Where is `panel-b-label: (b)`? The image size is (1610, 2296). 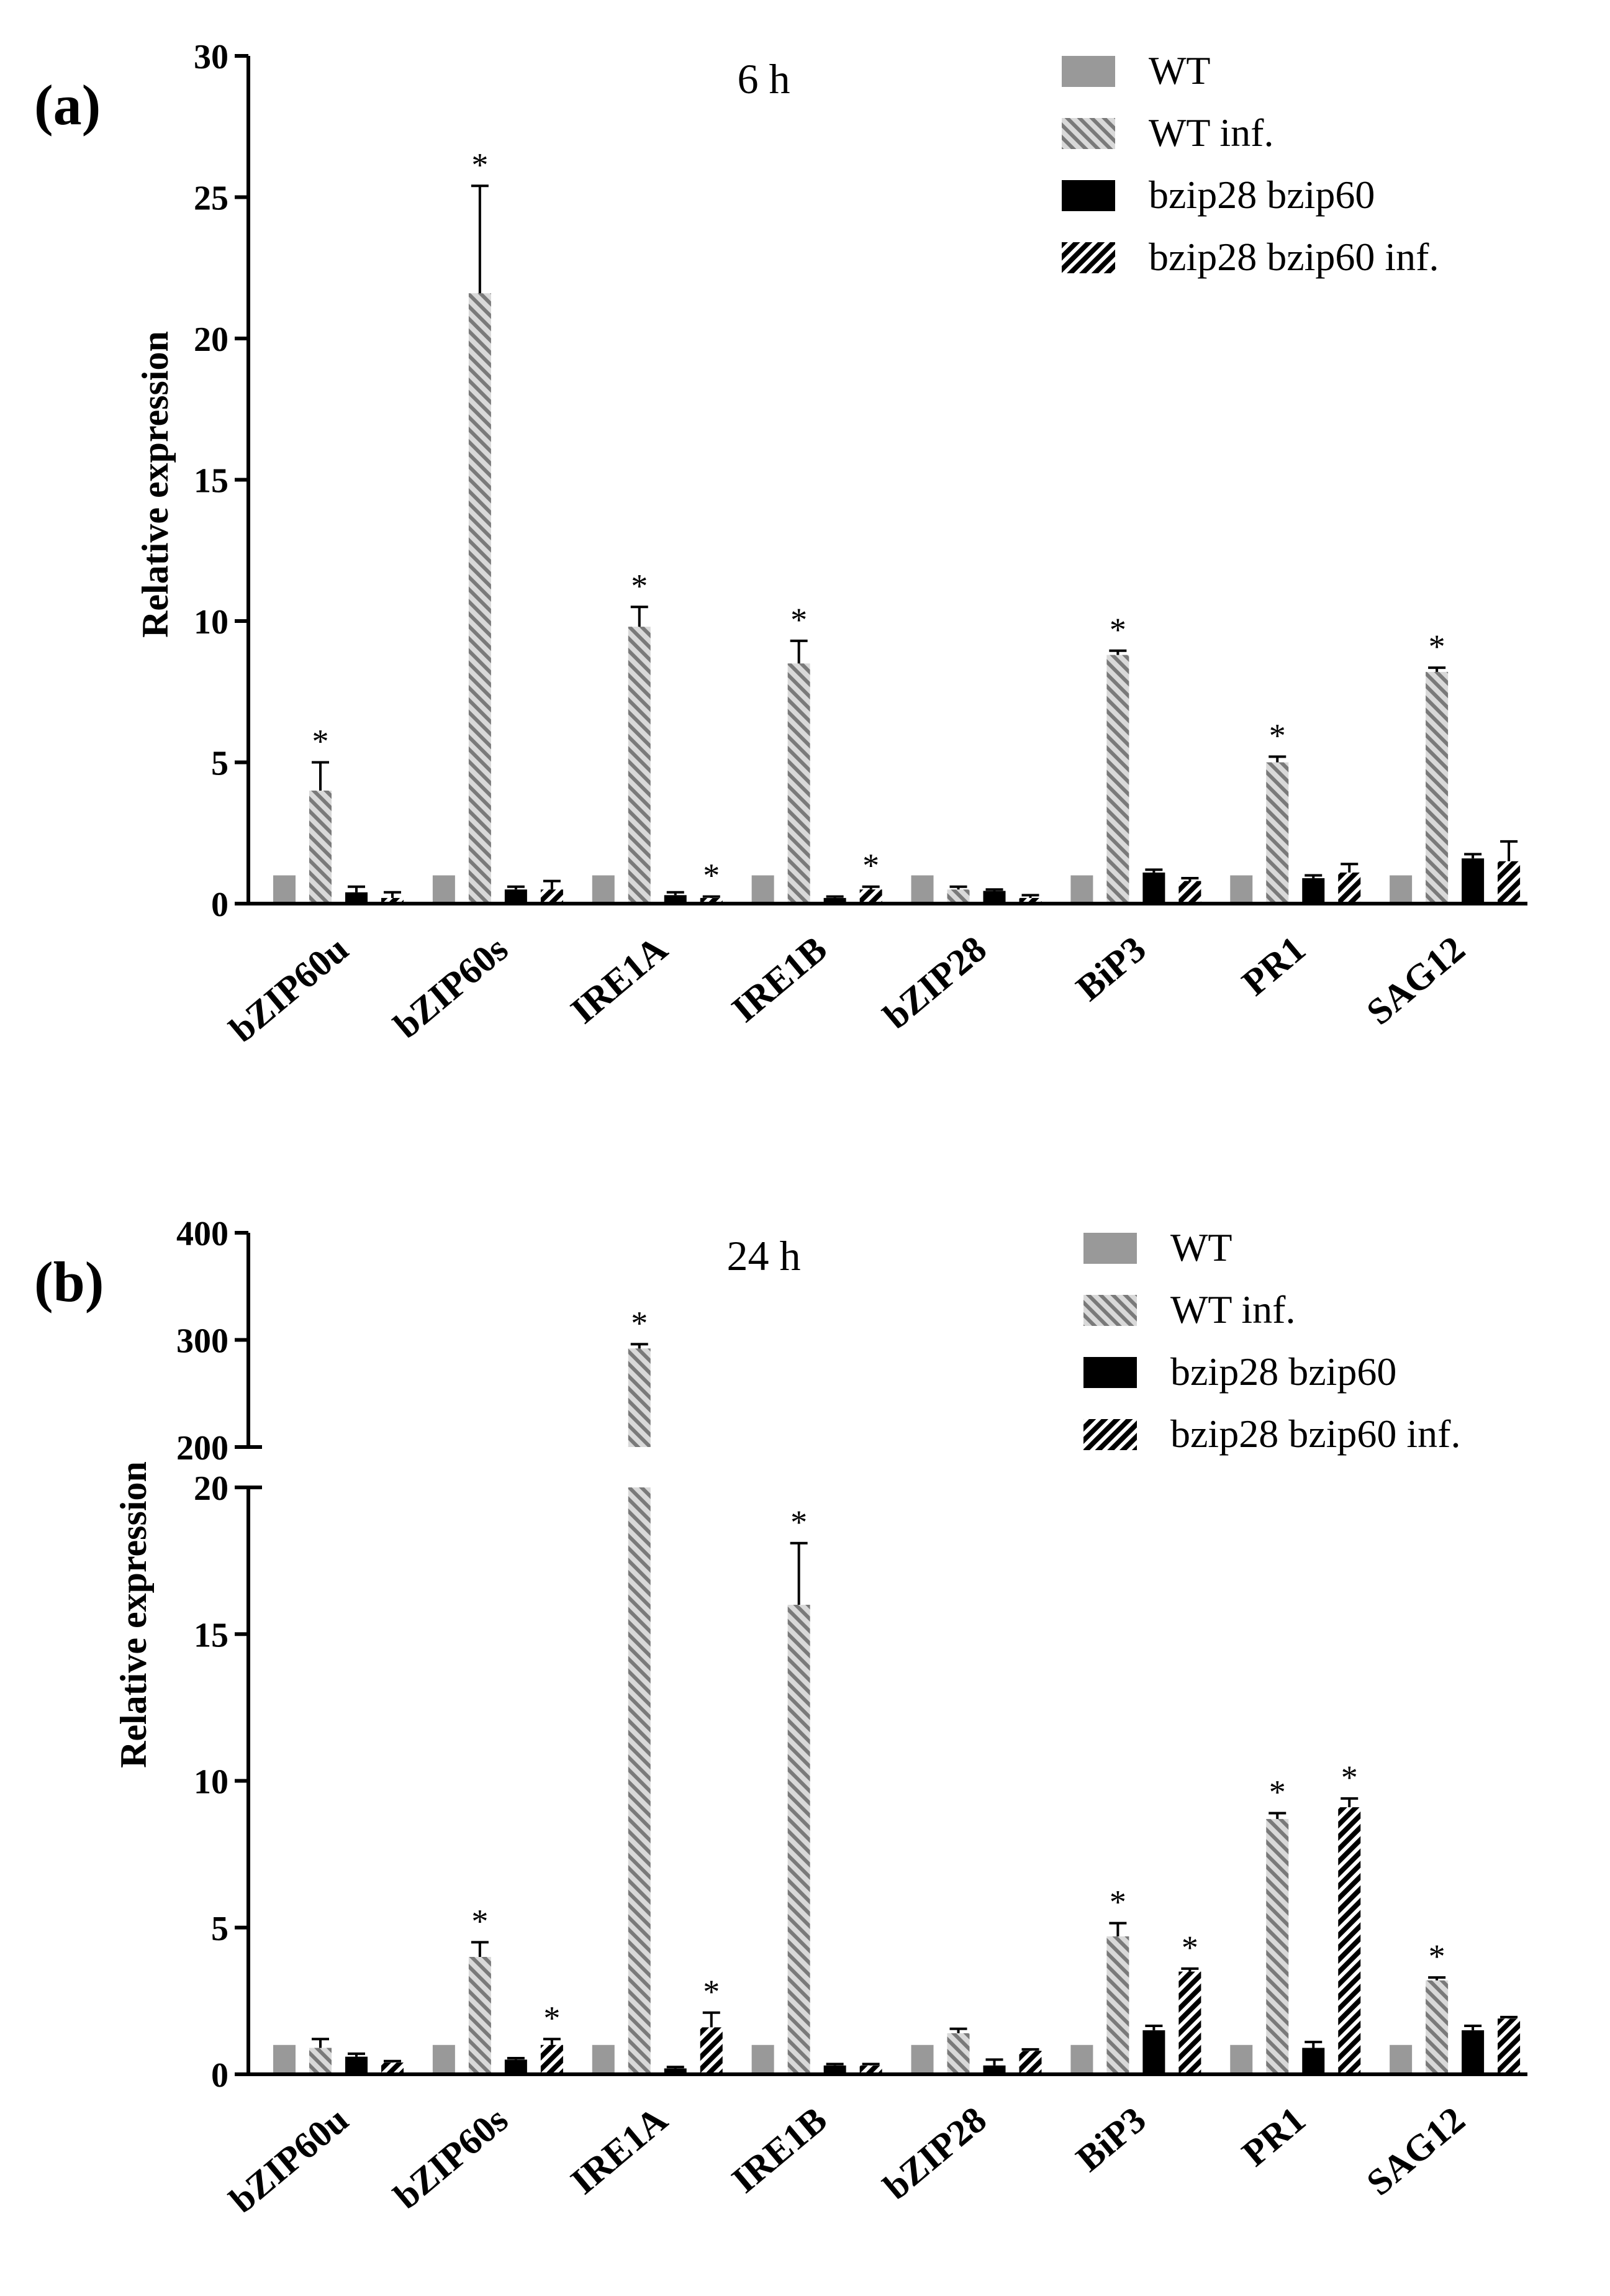
panel-b-label: (b) is located at coordinates (69, 1282).